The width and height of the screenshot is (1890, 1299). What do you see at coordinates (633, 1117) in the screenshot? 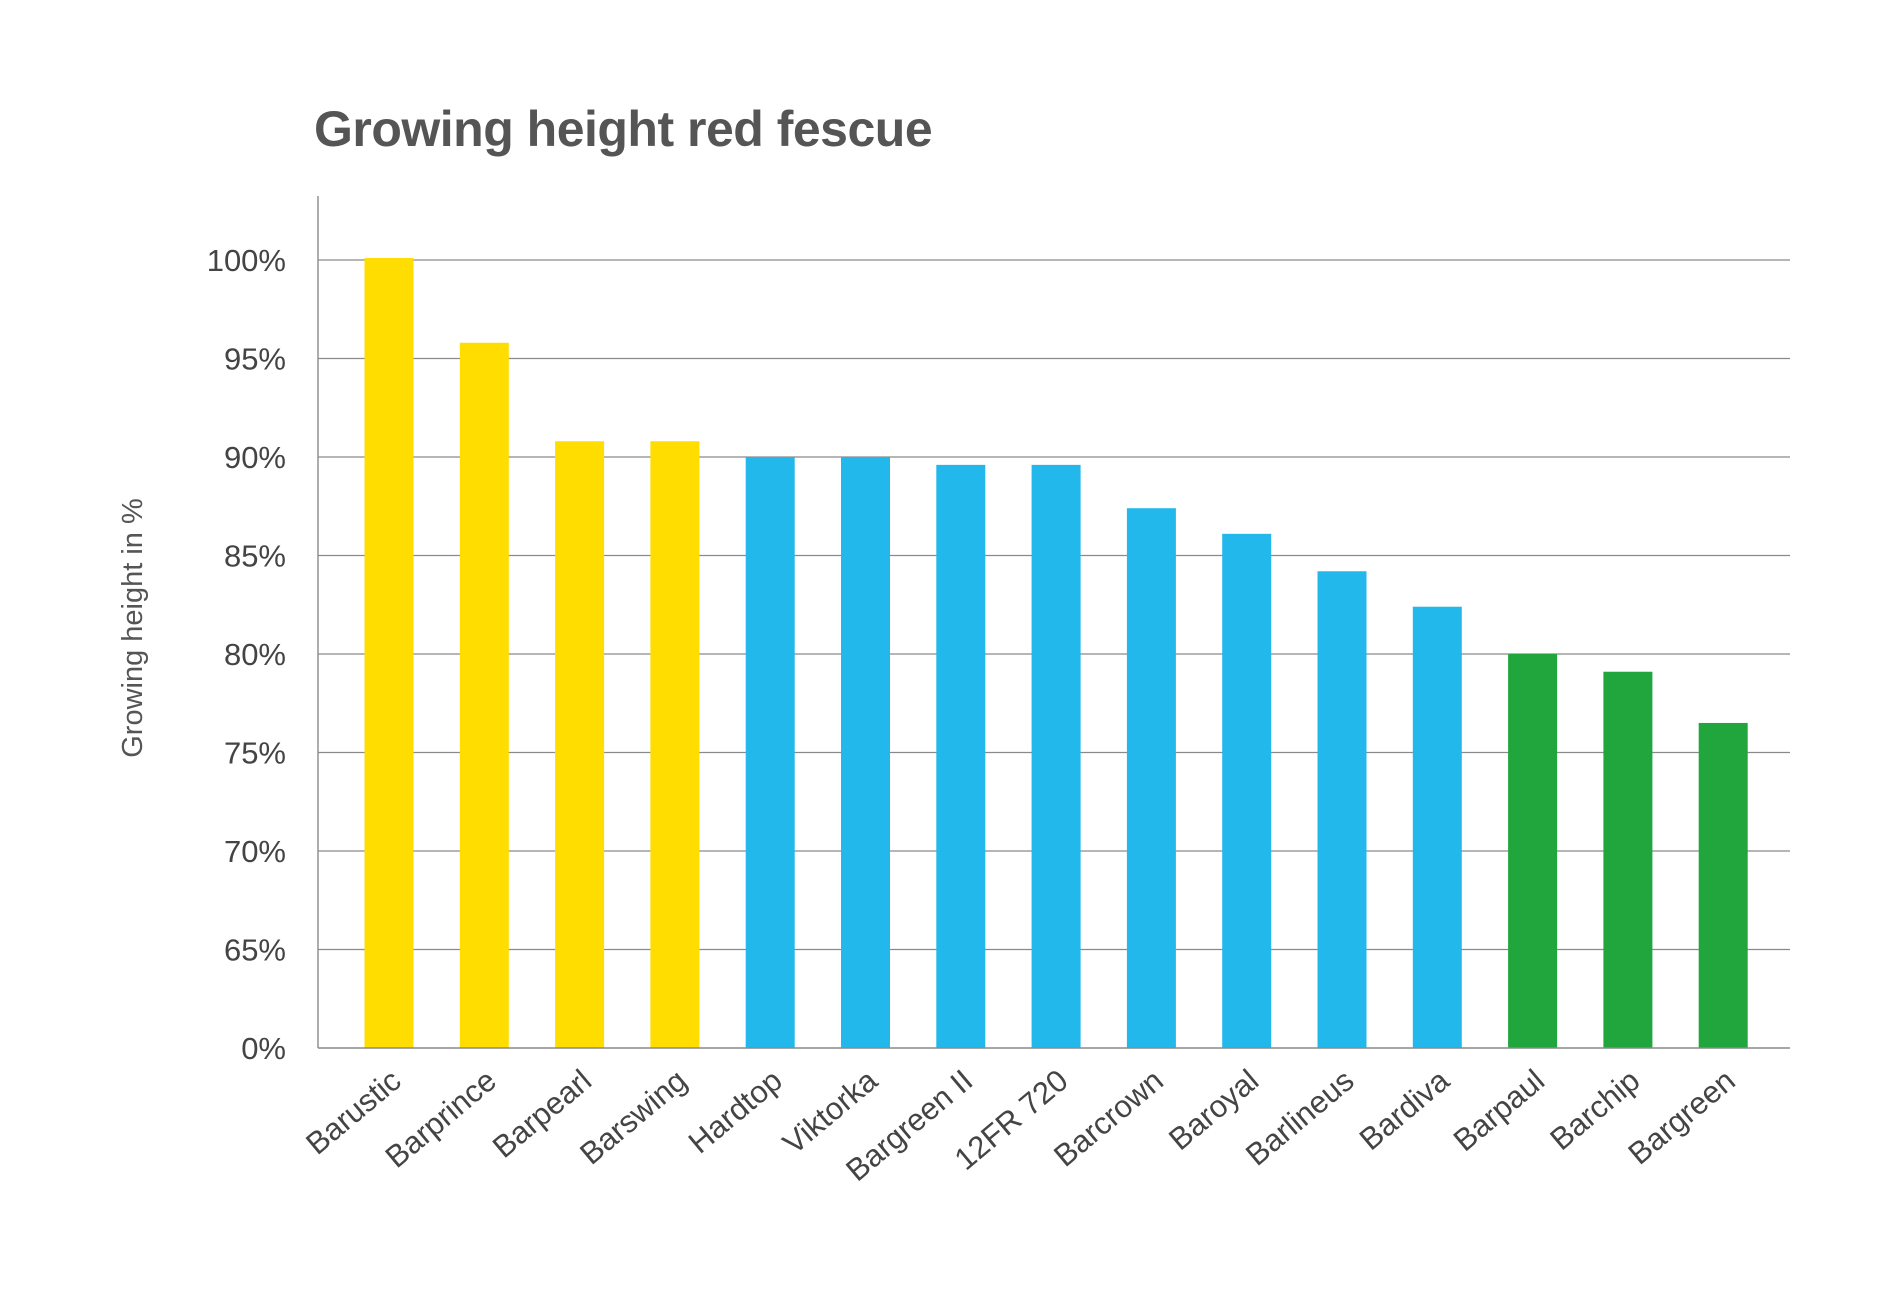
I see `x-tick-label: Barswing` at bounding box center [633, 1117].